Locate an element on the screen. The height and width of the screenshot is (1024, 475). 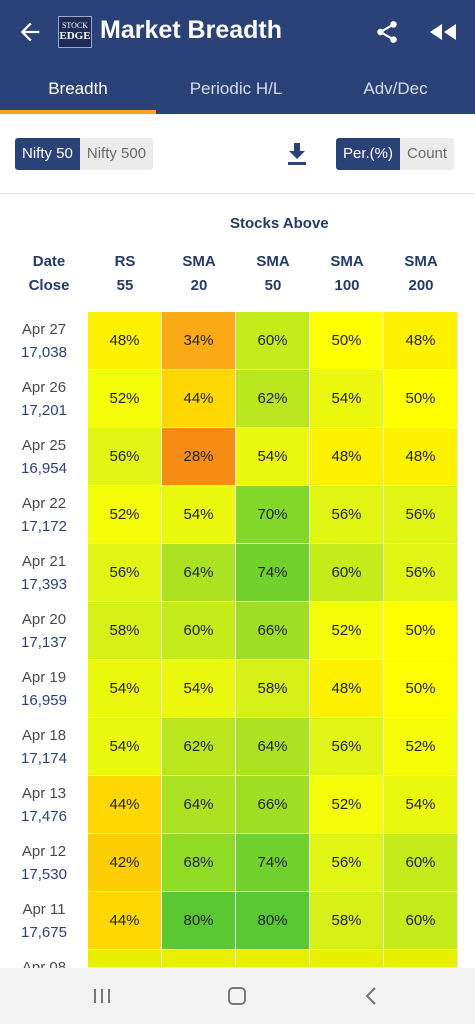
row-label: Apr 27 17,038 is located at coordinates (44, 341).